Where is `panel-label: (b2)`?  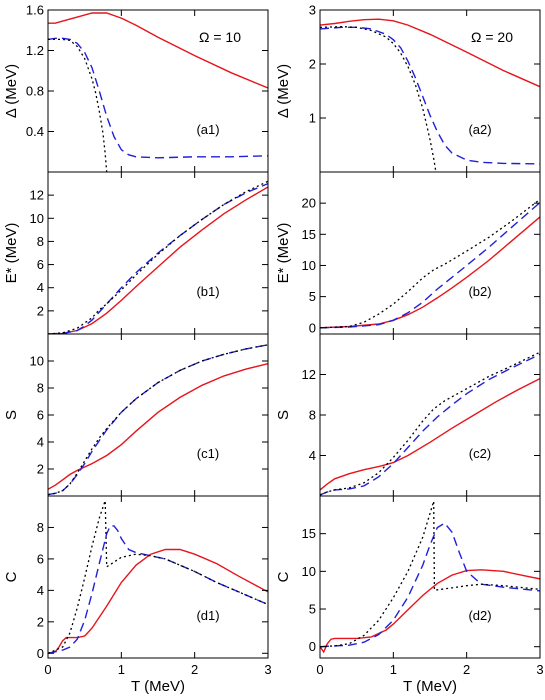
panel-label: (b2) is located at coordinates (479, 291).